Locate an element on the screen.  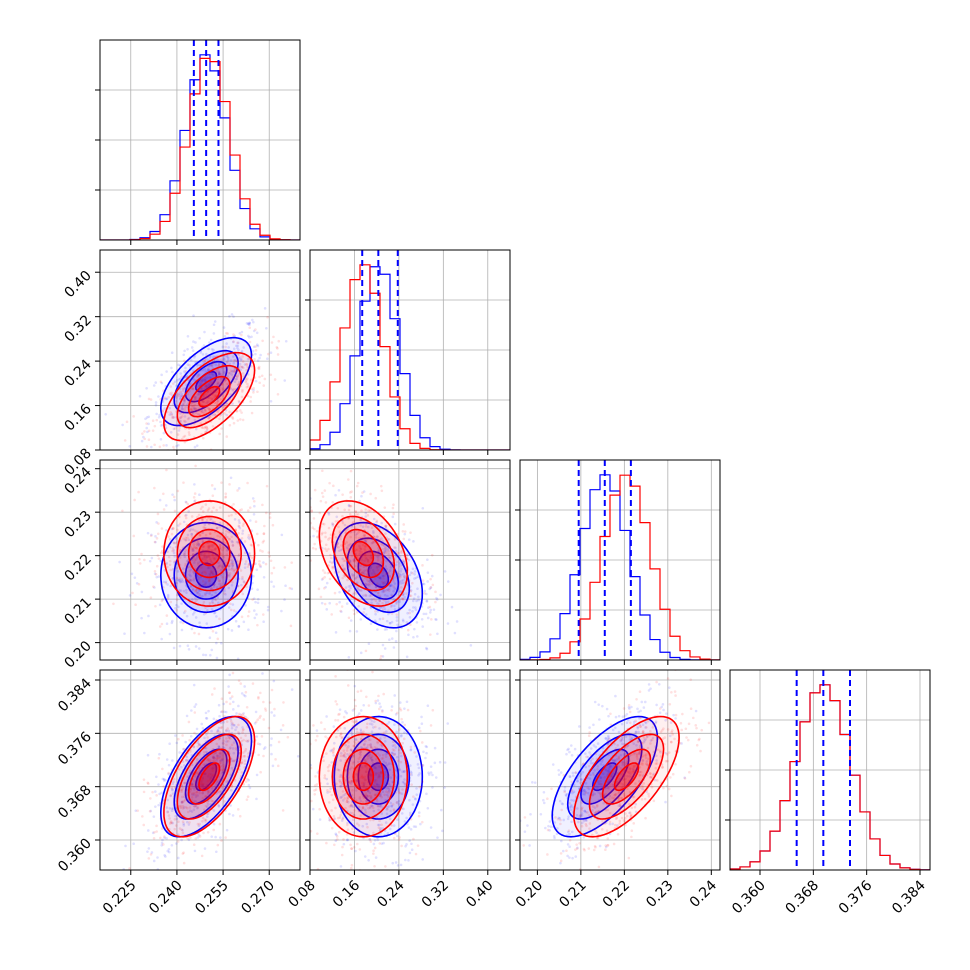
y-tick-label: 0.21 is located at coordinates (77, 611).